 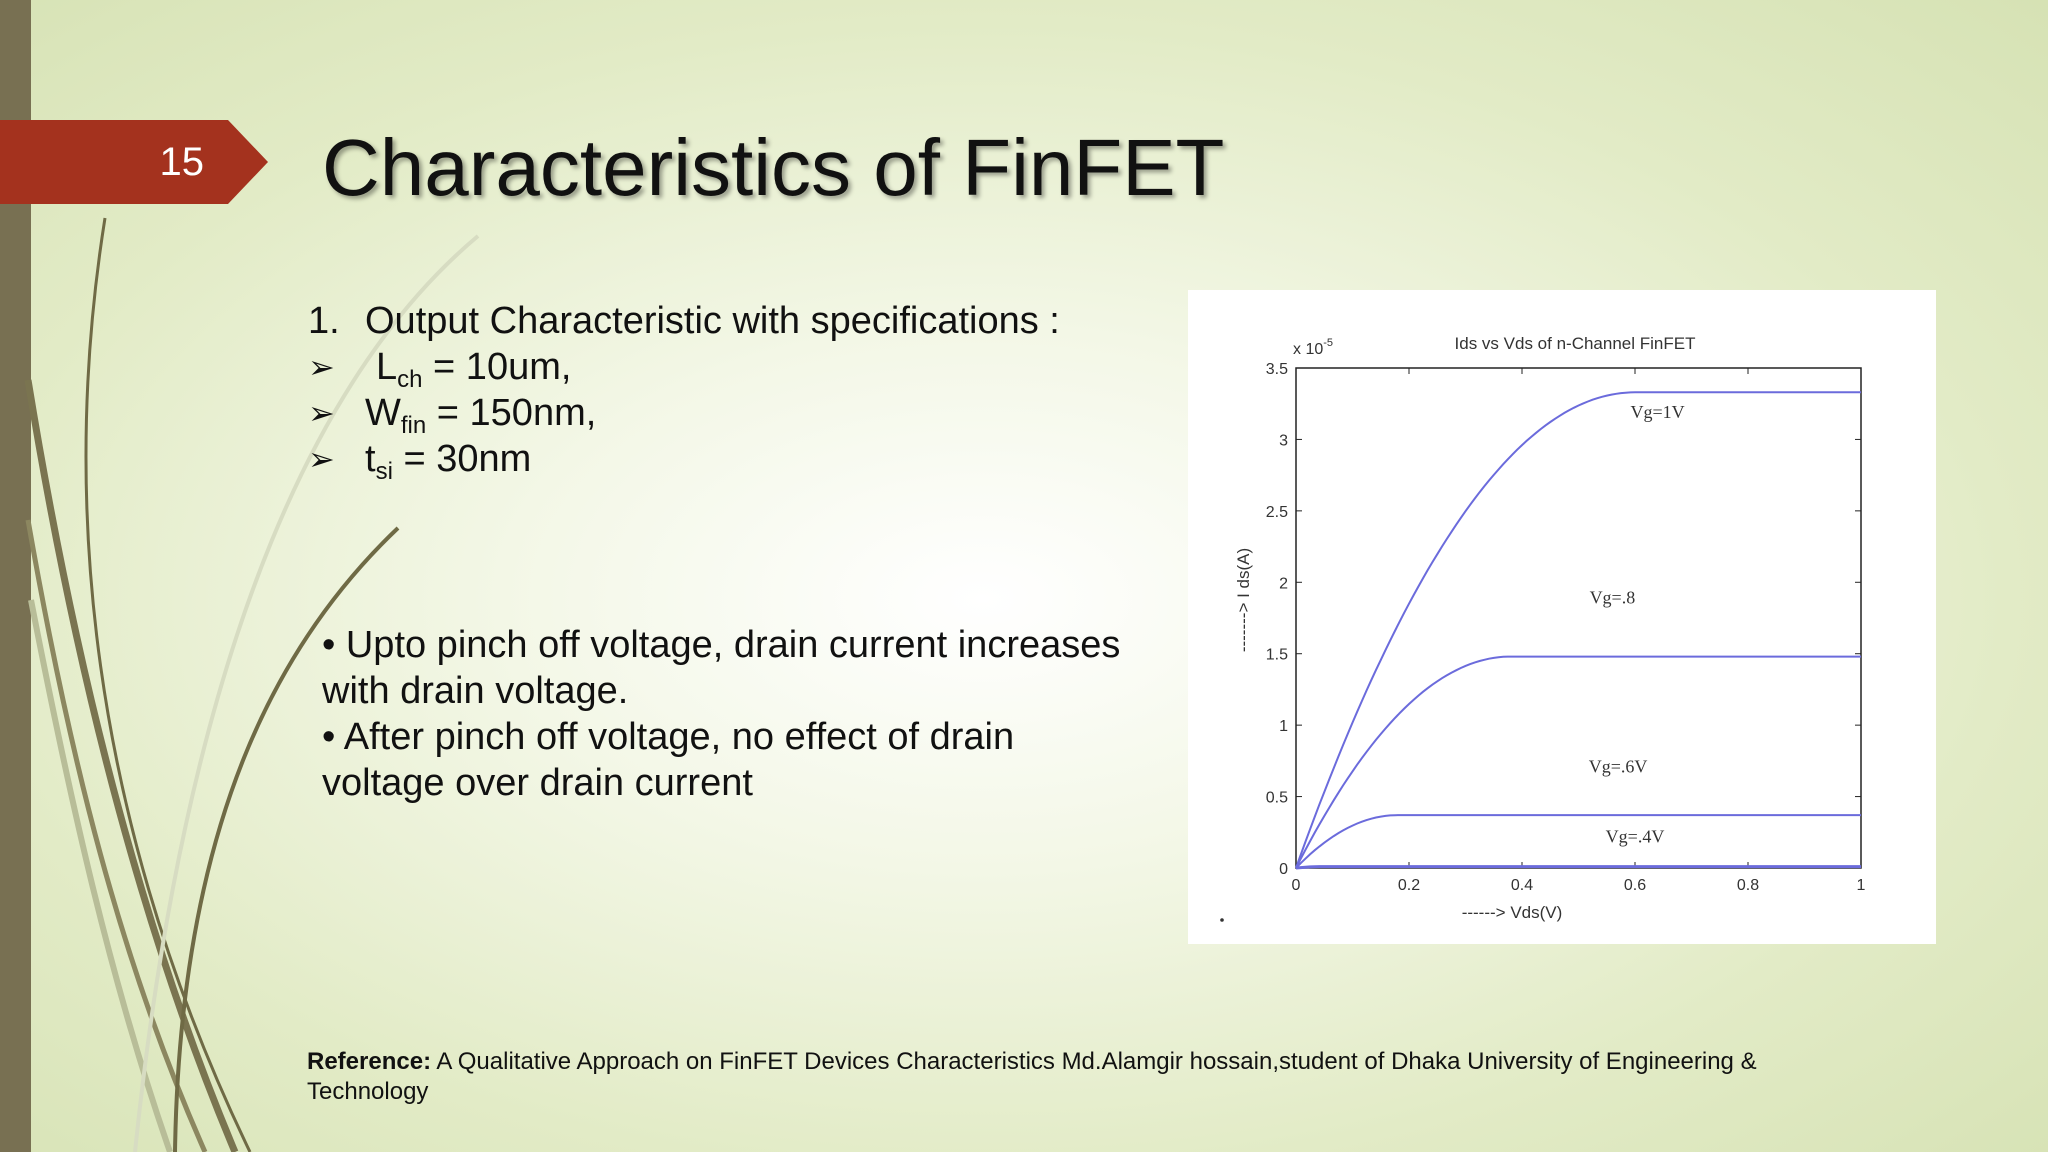 I want to click on x-tick-label: 1, so click(x=1861, y=885).